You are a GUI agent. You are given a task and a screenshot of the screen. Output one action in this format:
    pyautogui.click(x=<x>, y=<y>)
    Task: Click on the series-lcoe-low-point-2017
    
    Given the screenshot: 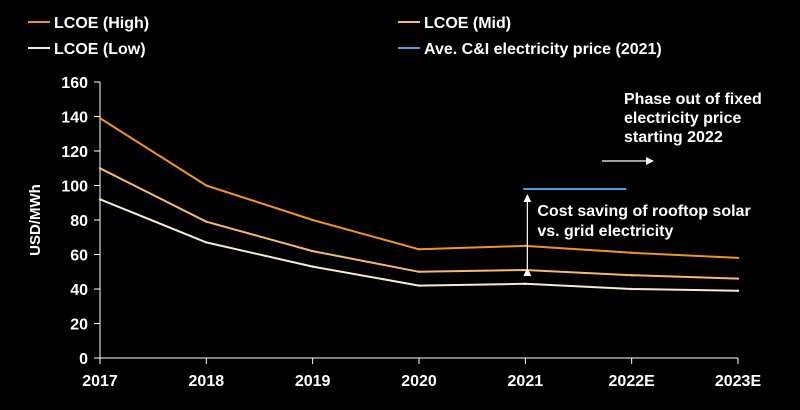 What is the action you would take?
    pyautogui.click(x=100, y=199)
    